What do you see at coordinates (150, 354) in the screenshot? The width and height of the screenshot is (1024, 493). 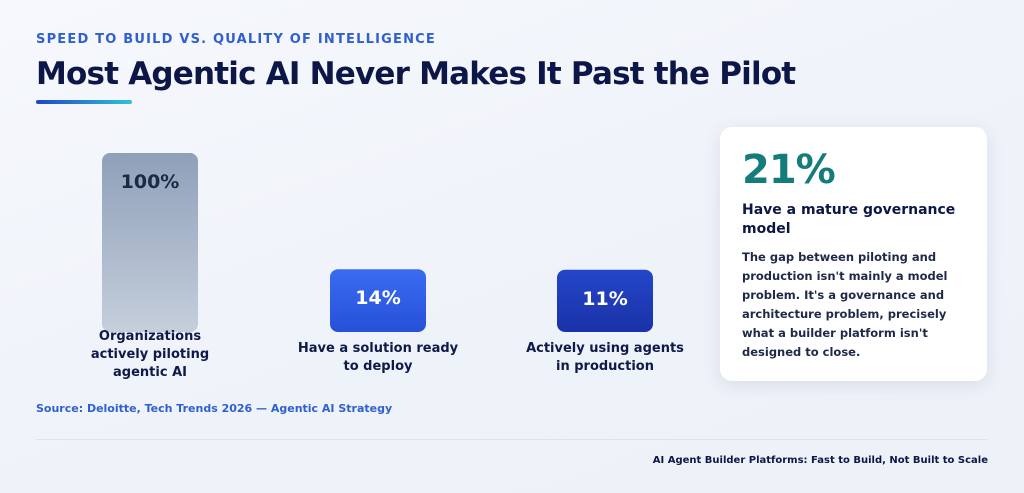 I see `category-label-1: Organizations actively piloting agentic AI` at bounding box center [150, 354].